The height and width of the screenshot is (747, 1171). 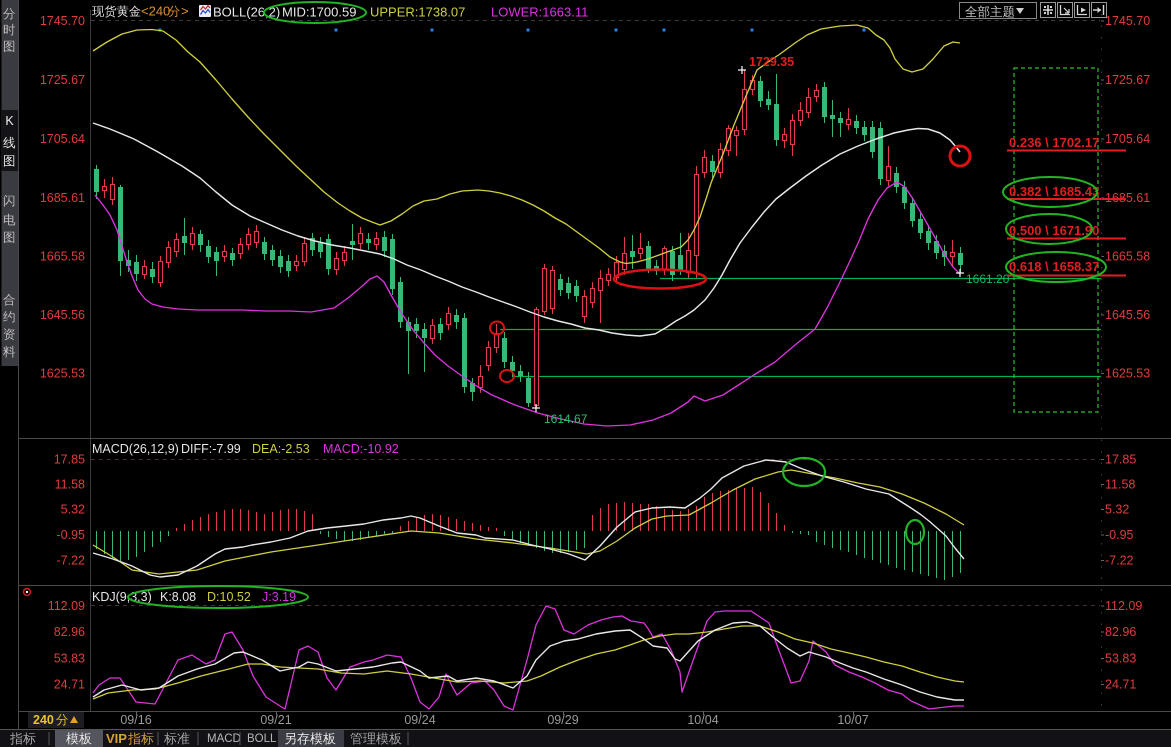 What do you see at coordinates (539, 12) in the screenshot?
I see `svg-text: LOWER:1663.11` at bounding box center [539, 12].